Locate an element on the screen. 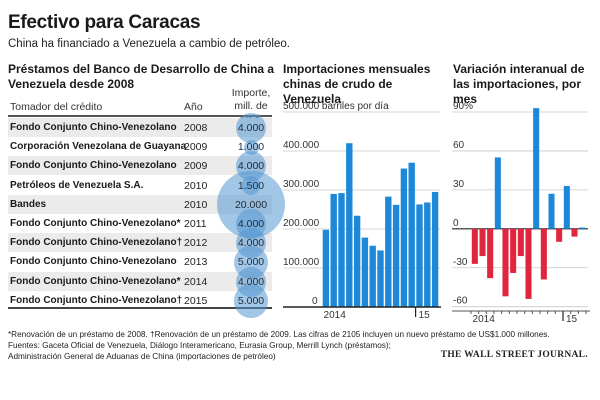 The height and width of the screenshot is (400, 600). table-row: Fondo Conjunto Chino-Venezolano 2009 4.000 is located at coordinates (140, 166).